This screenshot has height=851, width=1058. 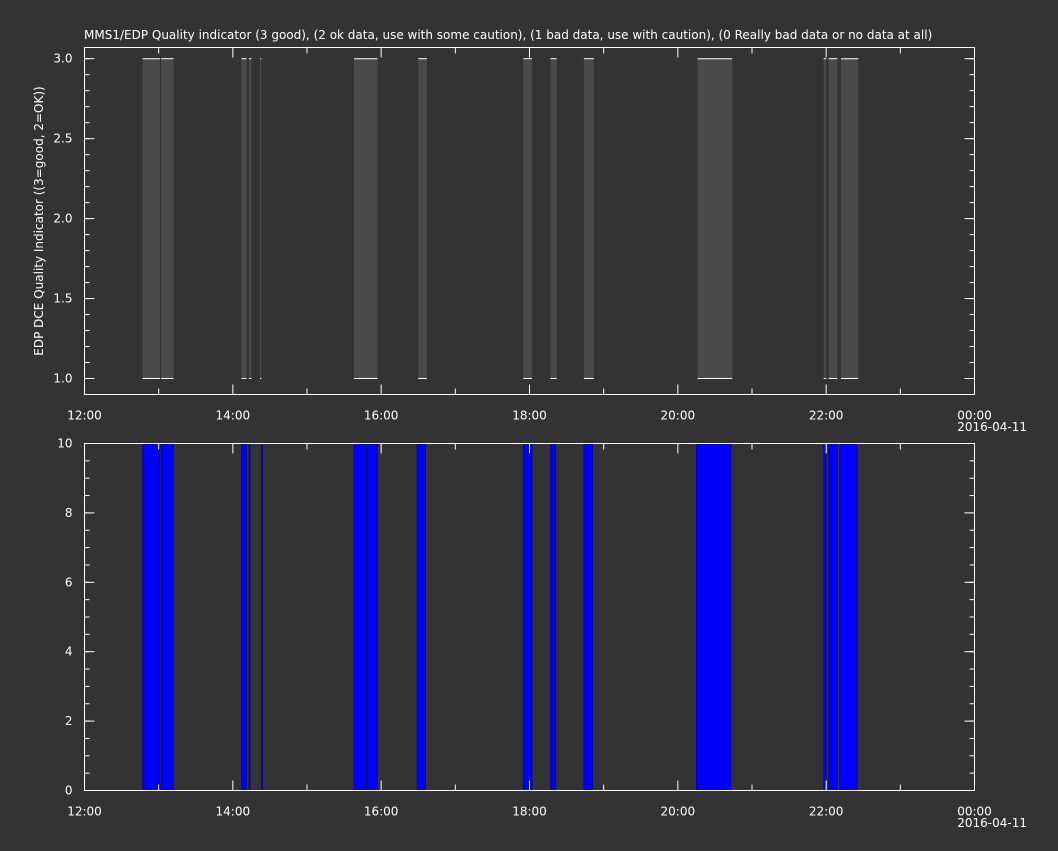 What do you see at coordinates (974, 416) in the screenshot?
I see `top-x-tick-label: 00:00` at bounding box center [974, 416].